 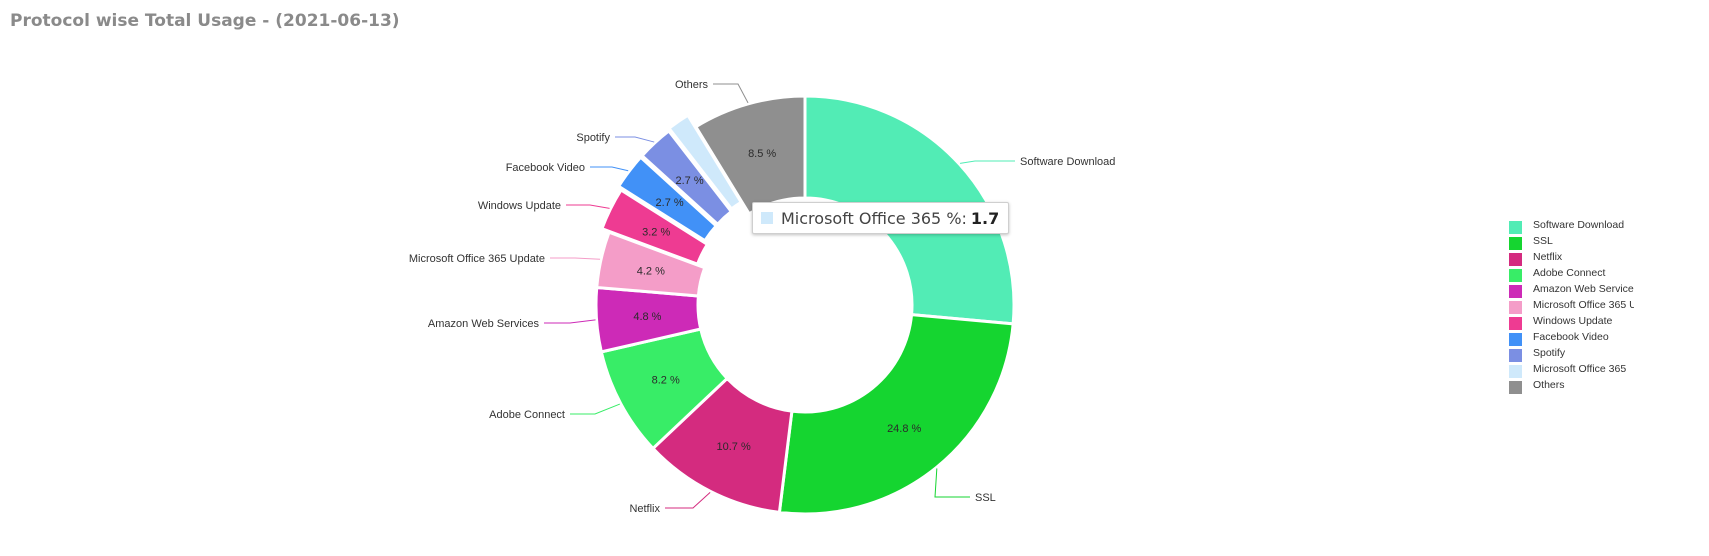 What do you see at coordinates (1571, 386) in the screenshot?
I see `legend-item: Others` at bounding box center [1571, 386].